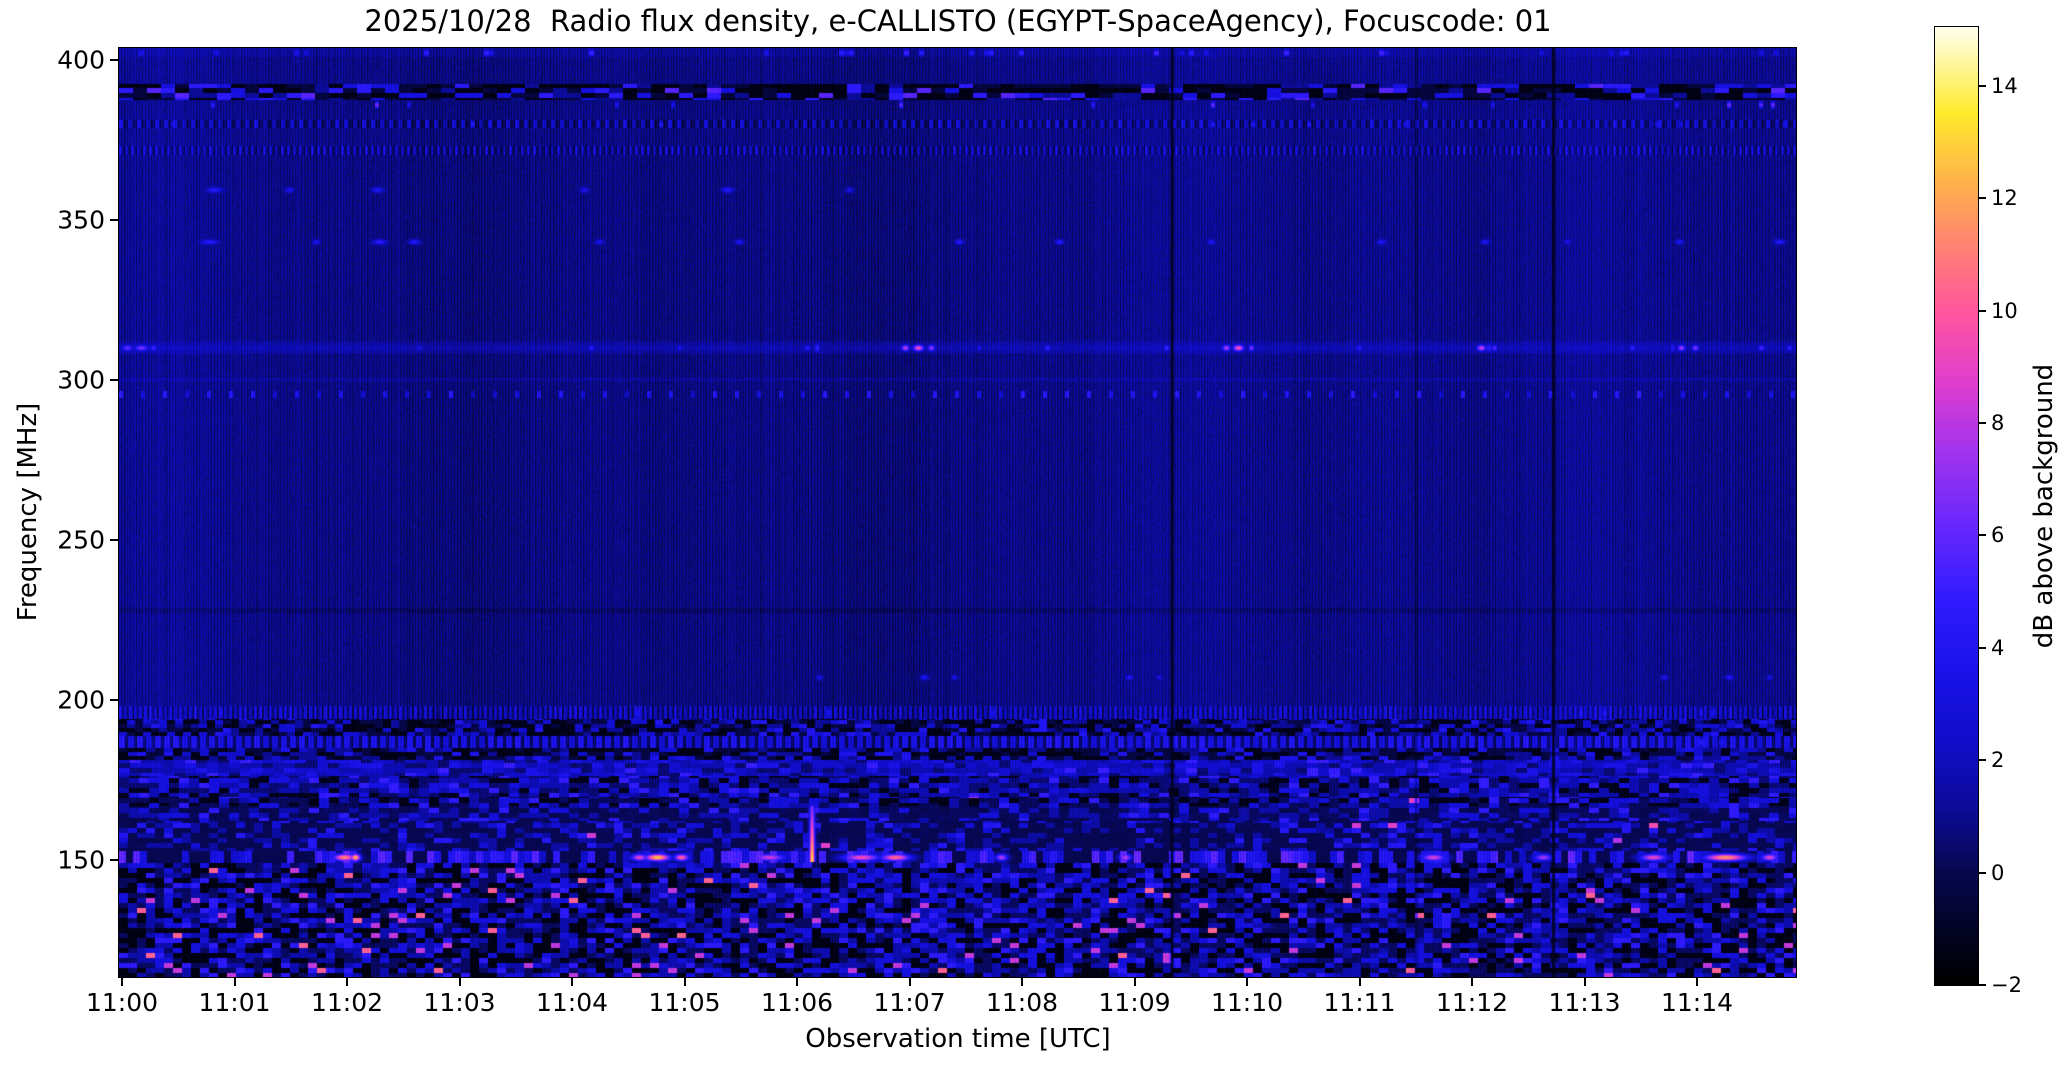 Image resolution: width=2066 pixels, height=1067 pixels. I want to click on y-axis-label: Frequency [MHz], so click(28, 512).